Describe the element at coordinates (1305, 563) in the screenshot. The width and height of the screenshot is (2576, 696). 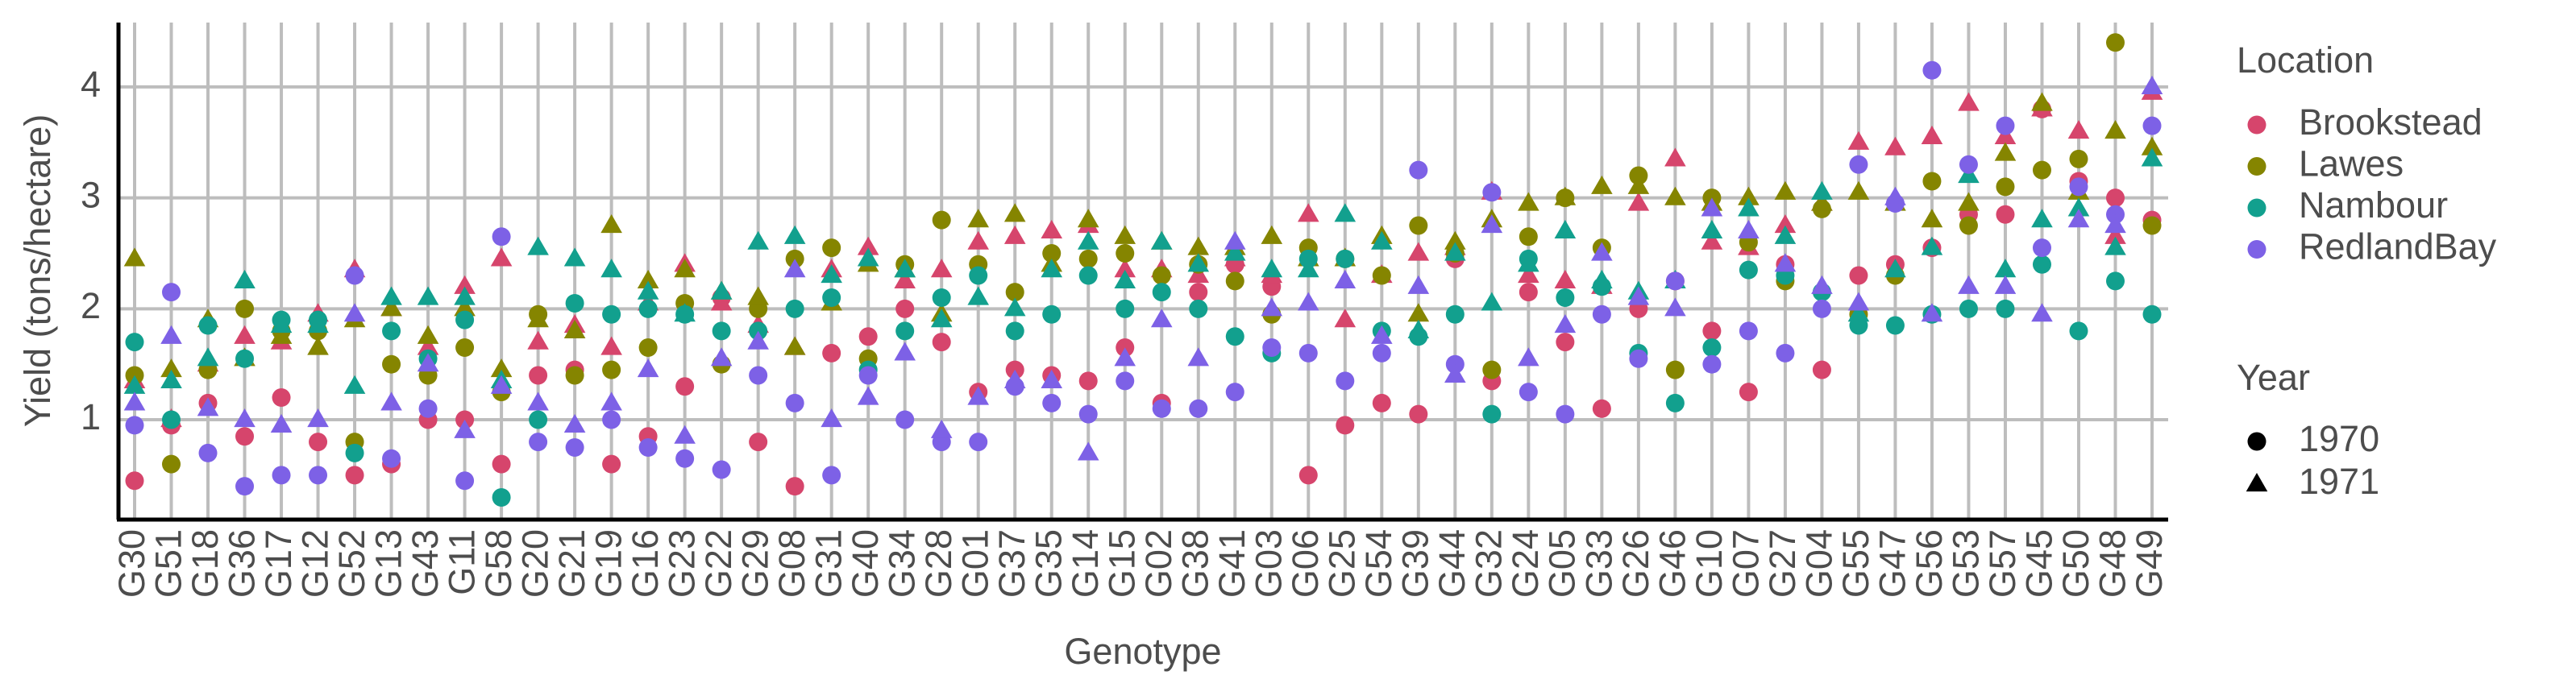
I see `x-tick-label: G06` at that location.